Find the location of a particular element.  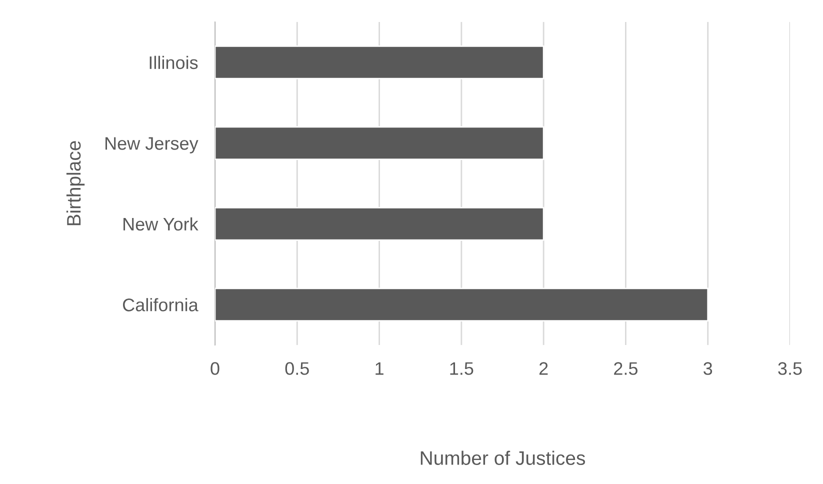

x-tick-label: 1 is located at coordinates (380, 368).